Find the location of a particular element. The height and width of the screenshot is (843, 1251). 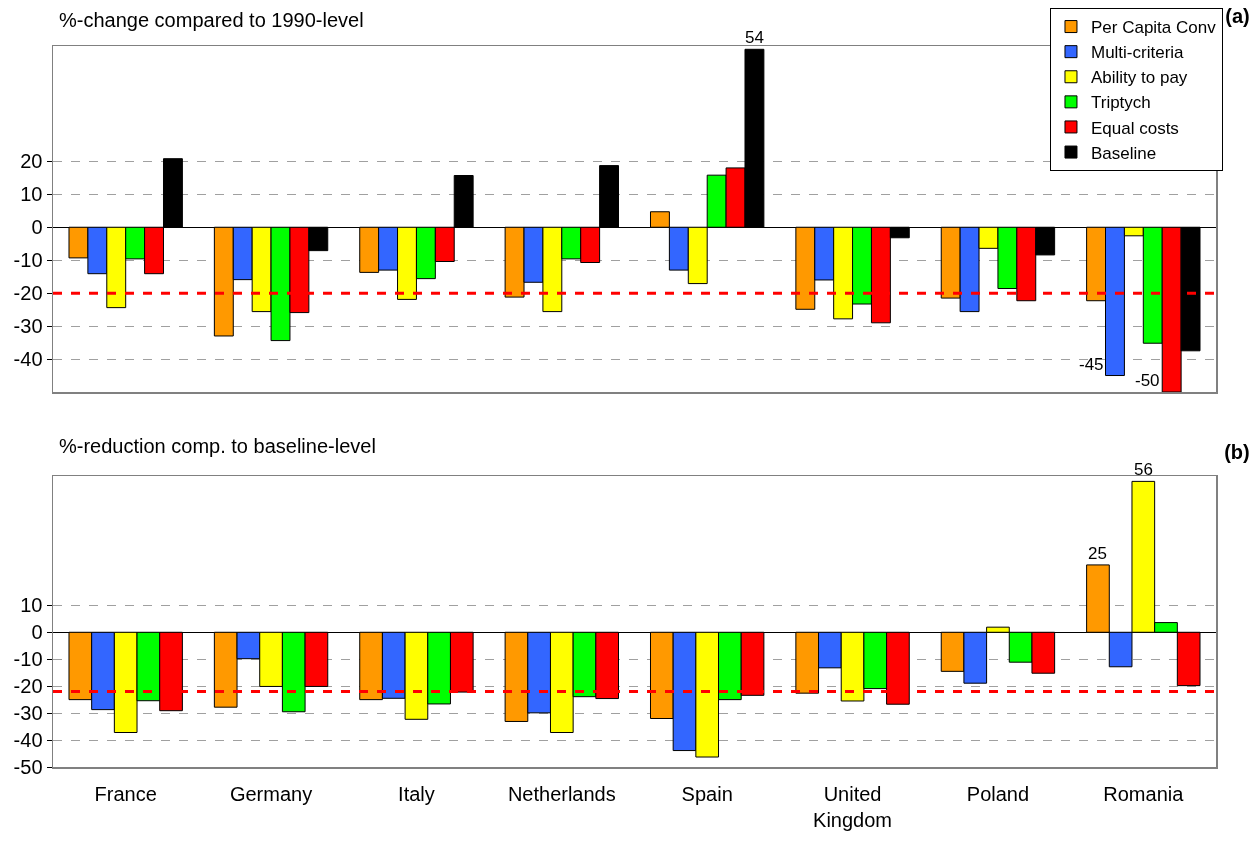

x-tick-label: Germany is located at coordinates (271, 793).